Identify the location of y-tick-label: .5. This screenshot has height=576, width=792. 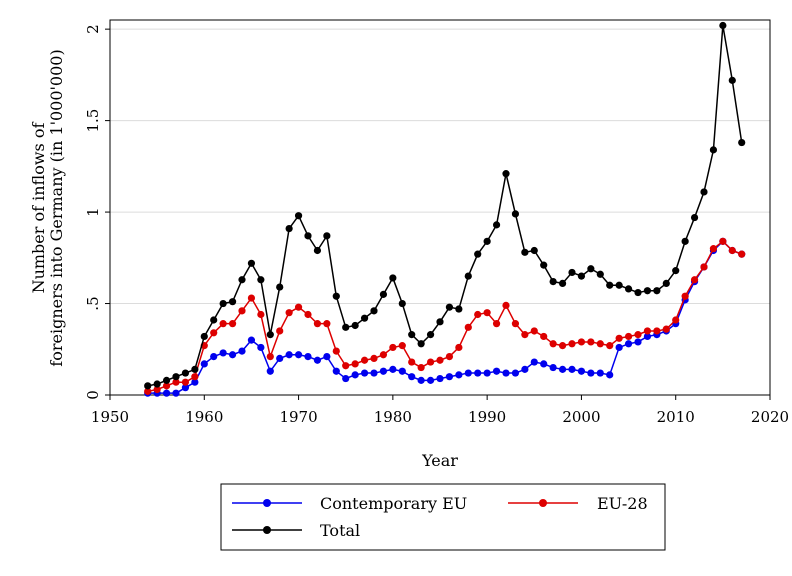
(93, 303).